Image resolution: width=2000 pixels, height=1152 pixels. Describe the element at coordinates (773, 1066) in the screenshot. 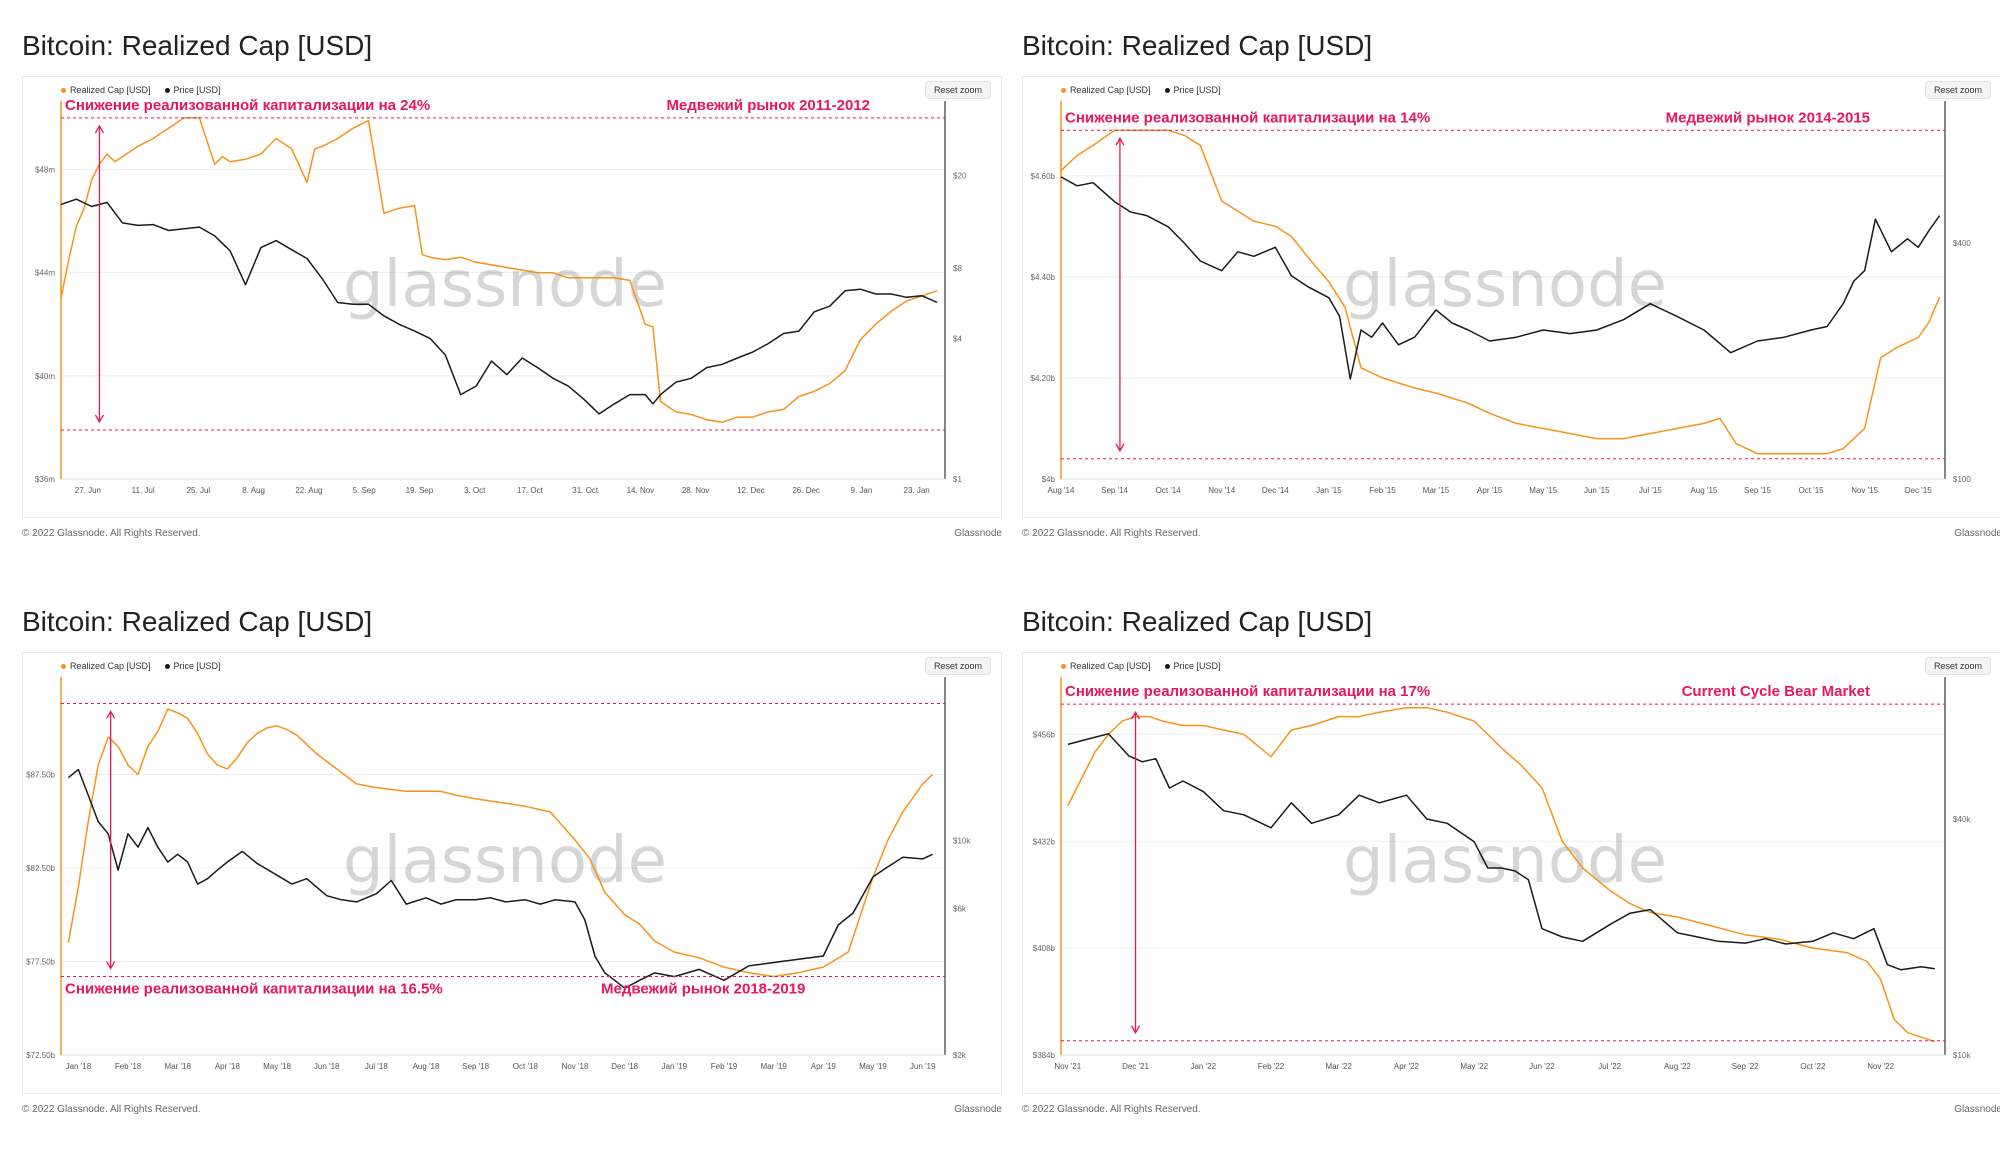

I see `x-tick-label: Mar '19` at that location.